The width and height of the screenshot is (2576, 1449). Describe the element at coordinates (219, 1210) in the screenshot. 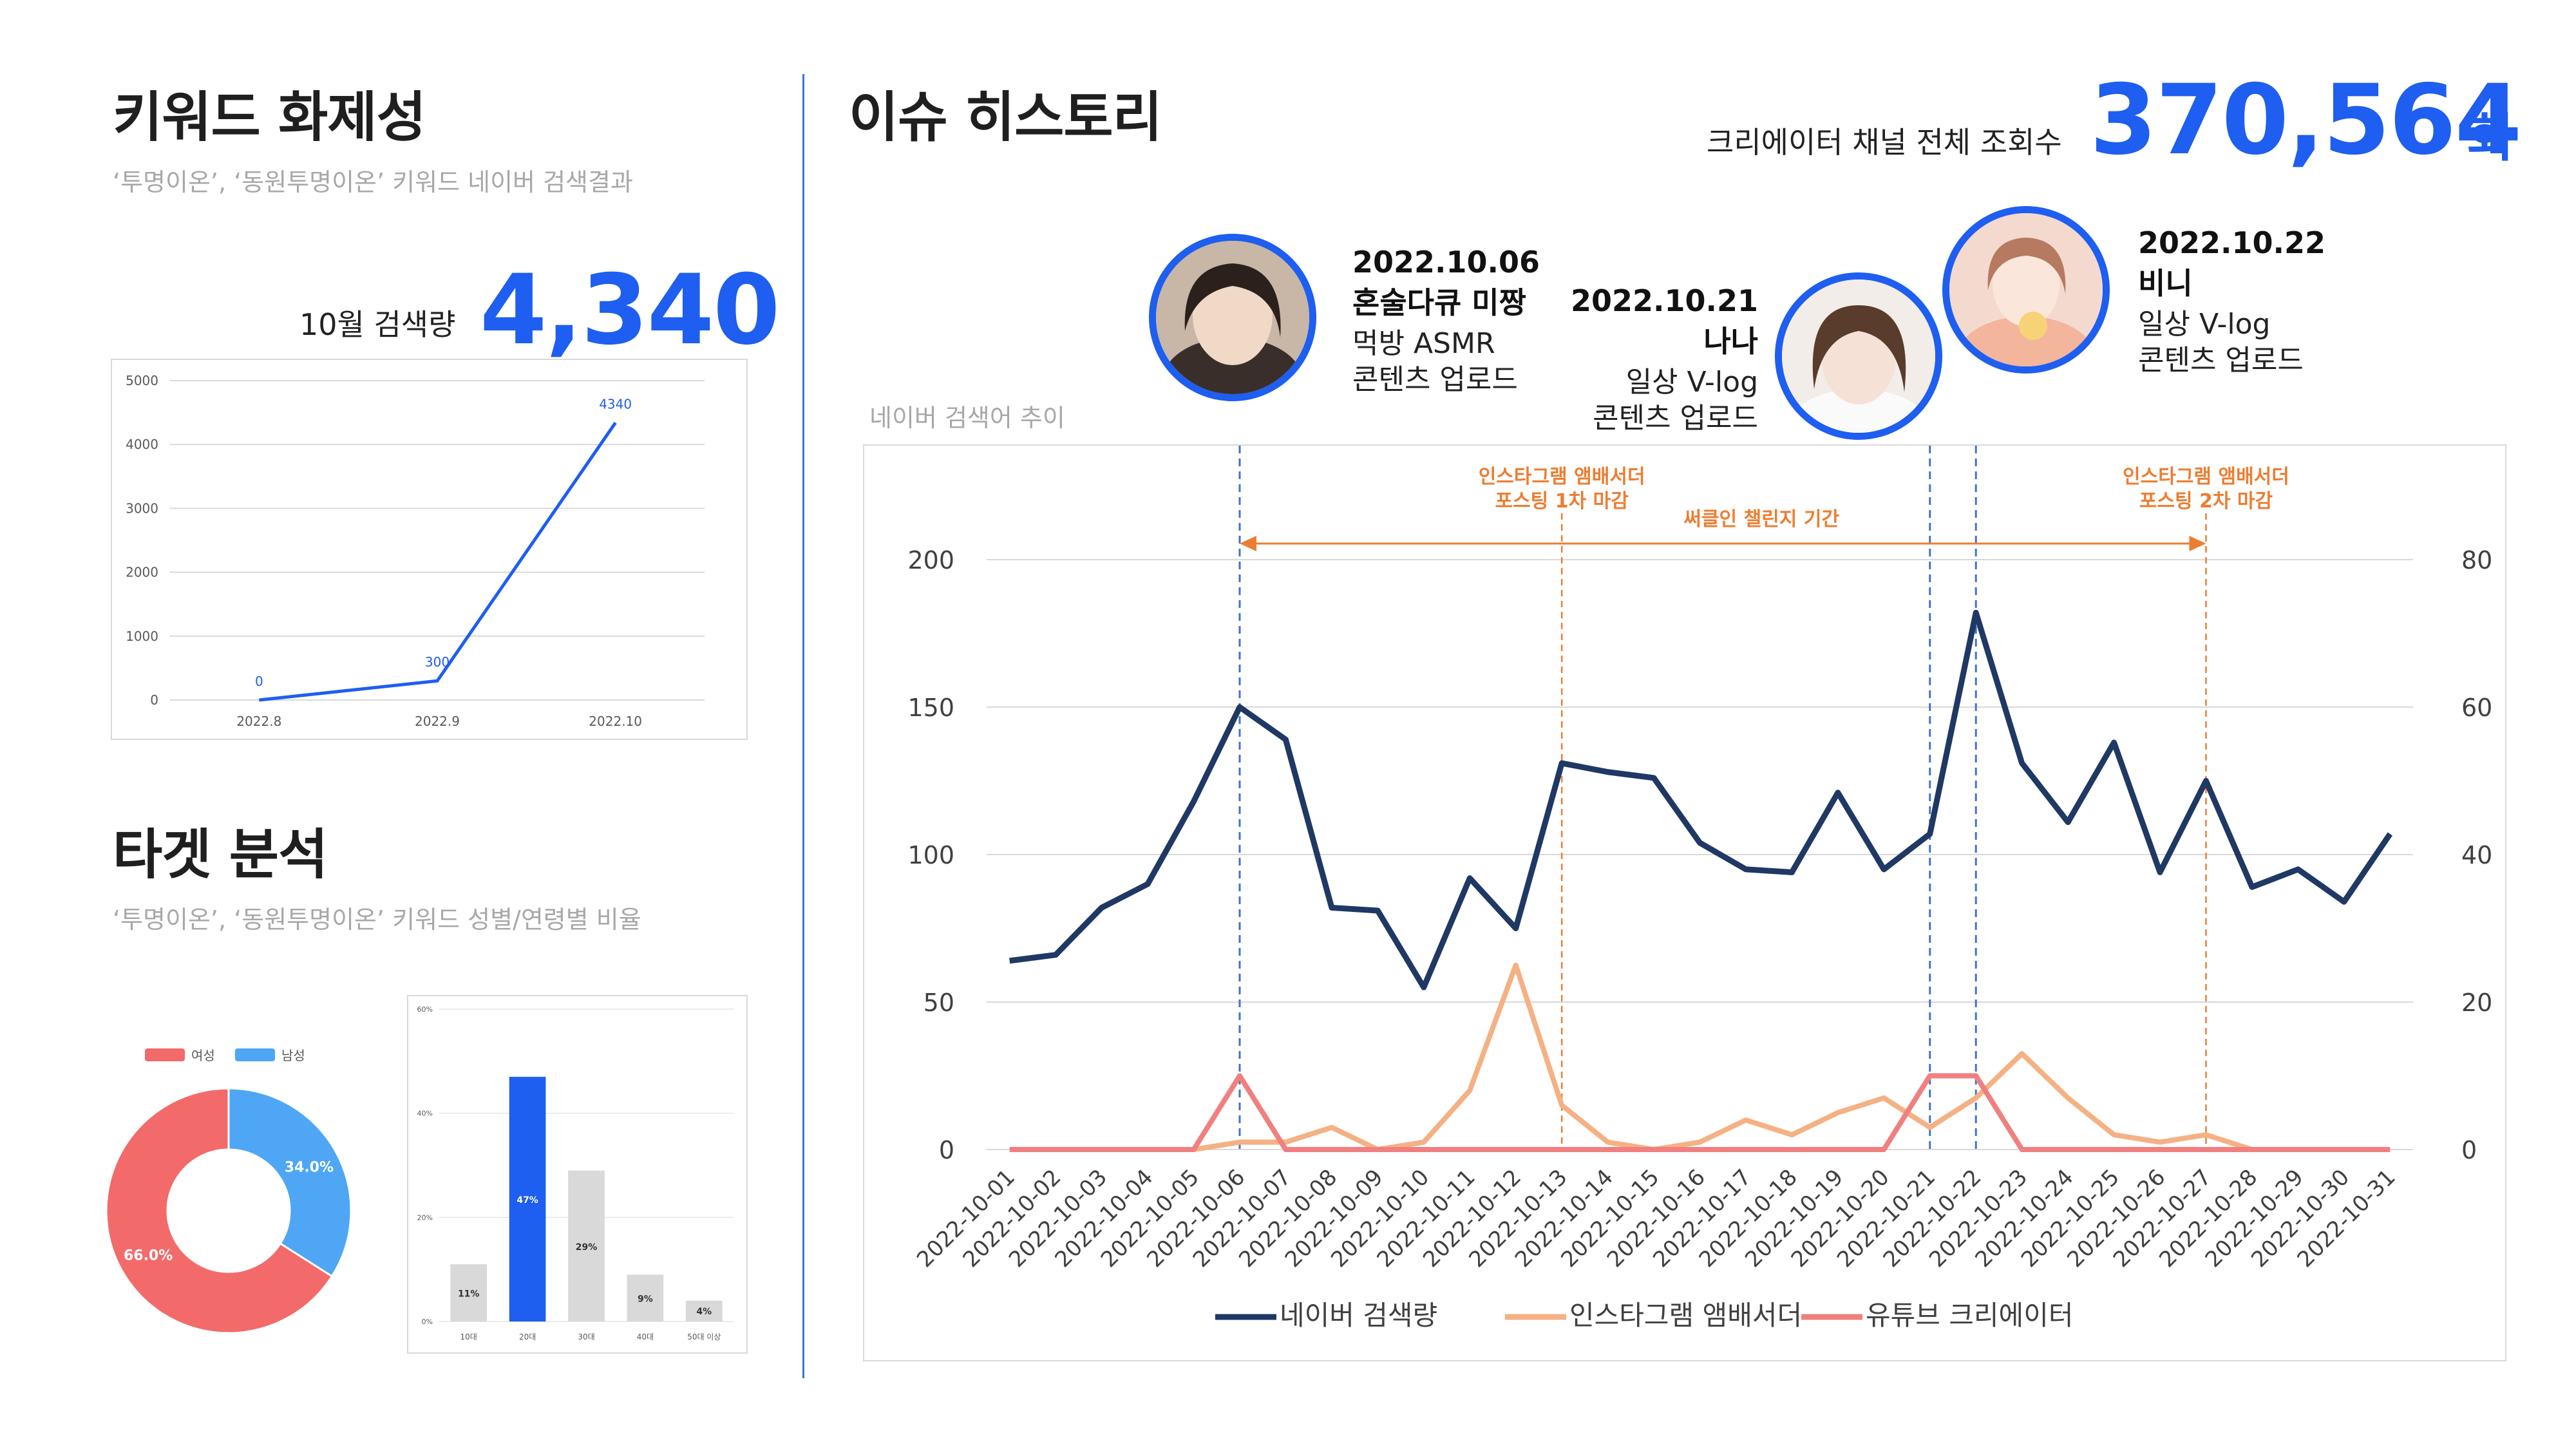

I see `donut-slice-female` at that location.